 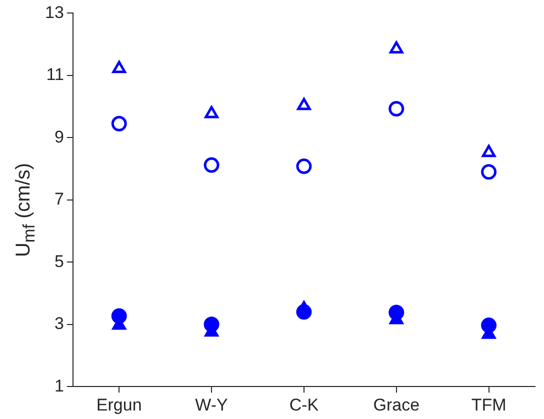 I want to click on x-tick-label: Grace, so click(x=396, y=404).